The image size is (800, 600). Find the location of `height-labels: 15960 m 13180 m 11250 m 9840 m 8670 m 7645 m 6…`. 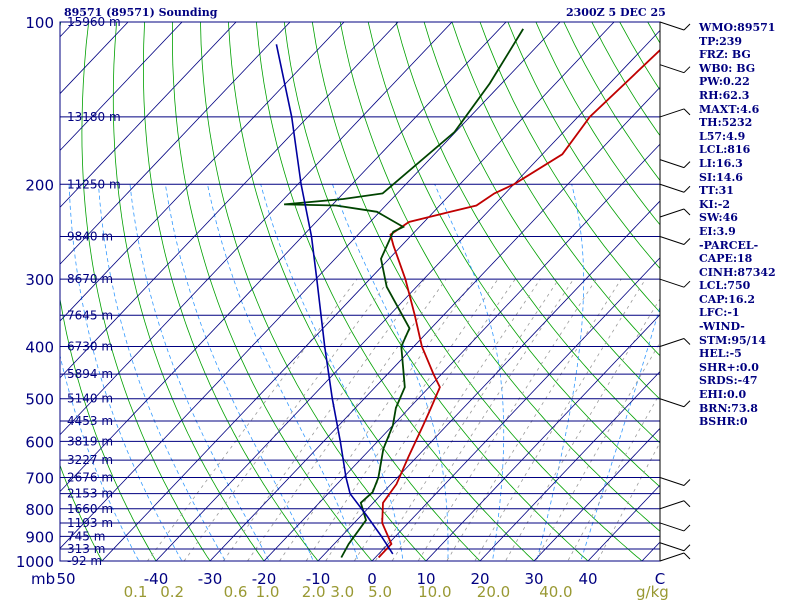

height-labels: 15960 m 13180 m 11250 m 9840 m 8670 m 7645 m 6… is located at coordinates (94, 291).